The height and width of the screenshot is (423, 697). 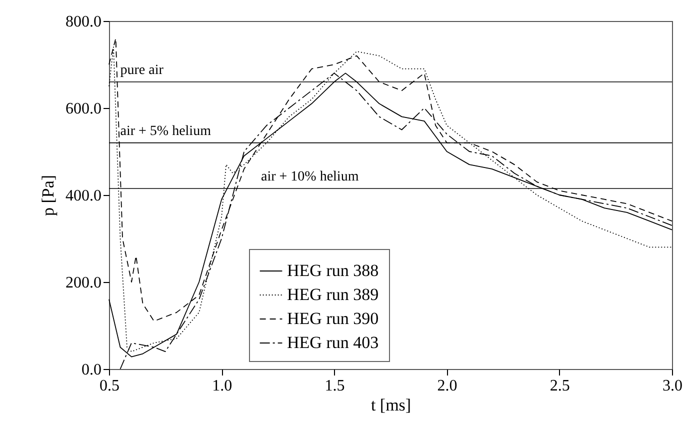 What do you see at coordinates (310, 176) in the screenshot?
I see `ref-line-label: air + 10% helium` at bounding box center [310, 176].